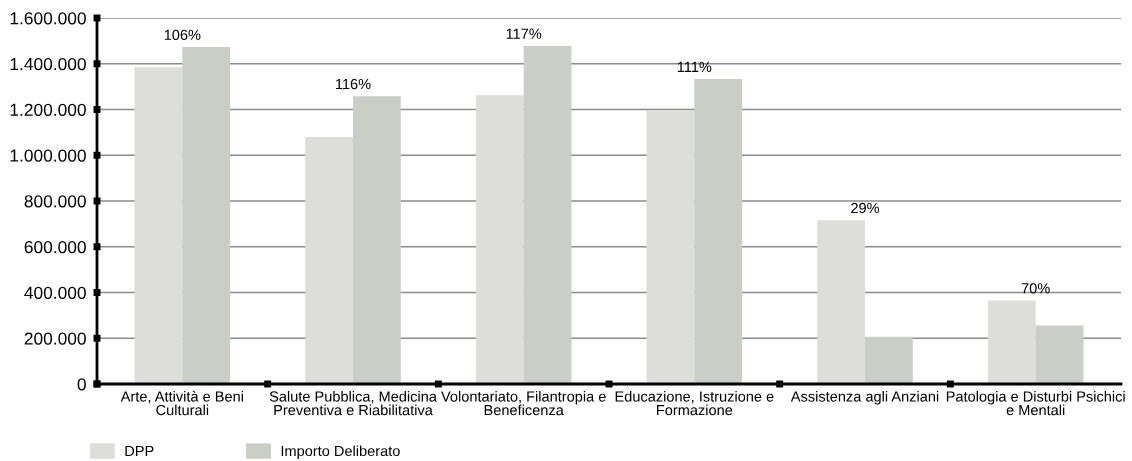 The image size is (1132, 461). What do you see at coordinates (694, 403) in the screenshot?
I see `x-tick-label: Educazione, Istruzione e Formazione` at bounding box center [694, 403].